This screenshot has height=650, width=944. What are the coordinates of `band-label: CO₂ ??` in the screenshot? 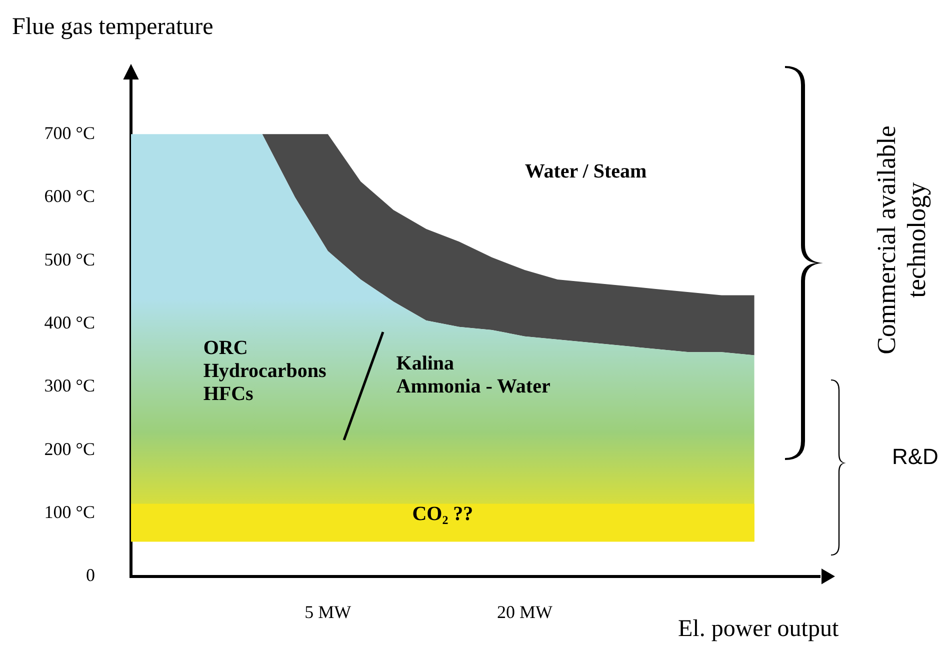 It's located at (443, 513).